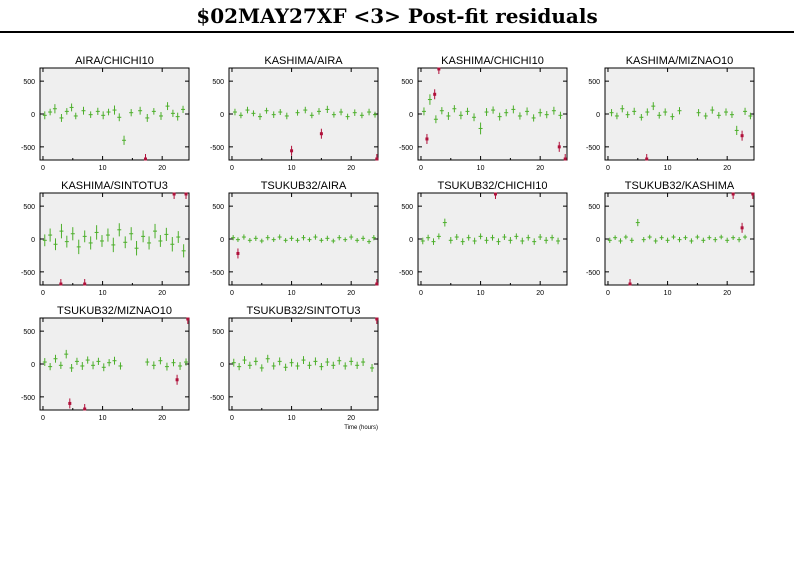  What do you see at coordinates (114, 61) in the screenshot?
I see `plot-title: AIRA/CHICHI10` at bounding box center [114, 61].